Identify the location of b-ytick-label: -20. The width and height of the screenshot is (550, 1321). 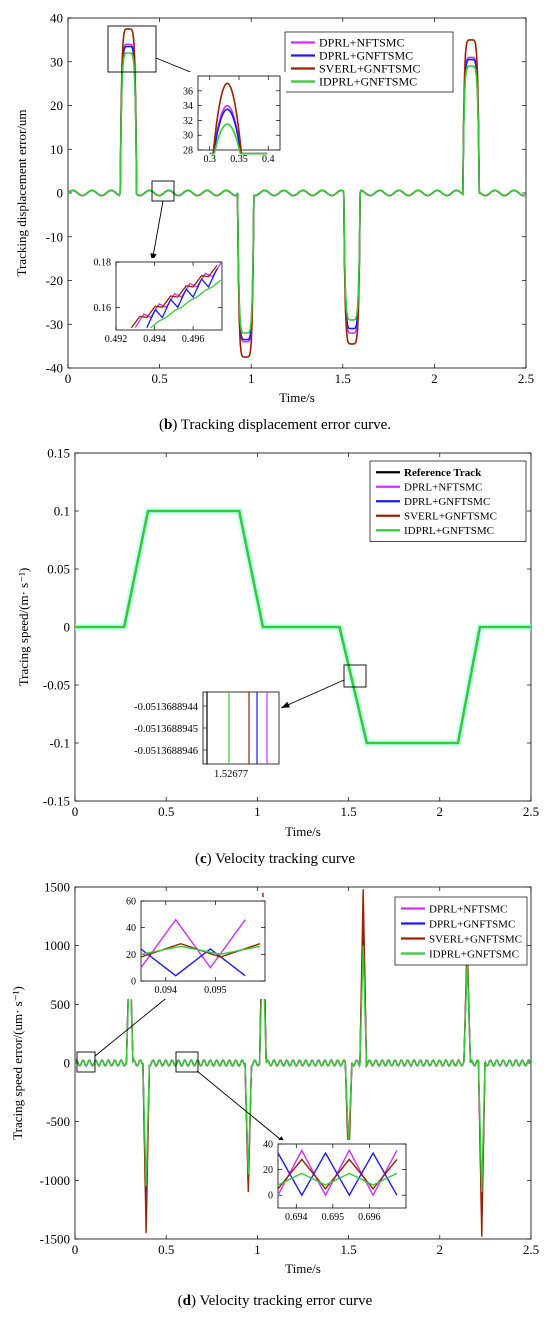
(54, 280).